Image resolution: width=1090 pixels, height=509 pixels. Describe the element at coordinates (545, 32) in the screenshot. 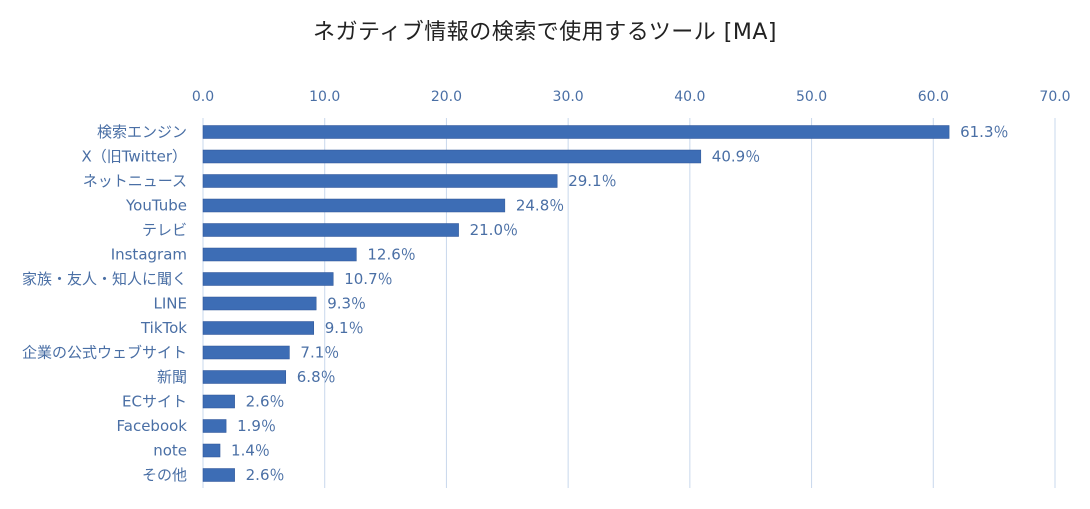

I see `chart-title: ネガティブ情報の検索で使用するツール [MA]` at that location.